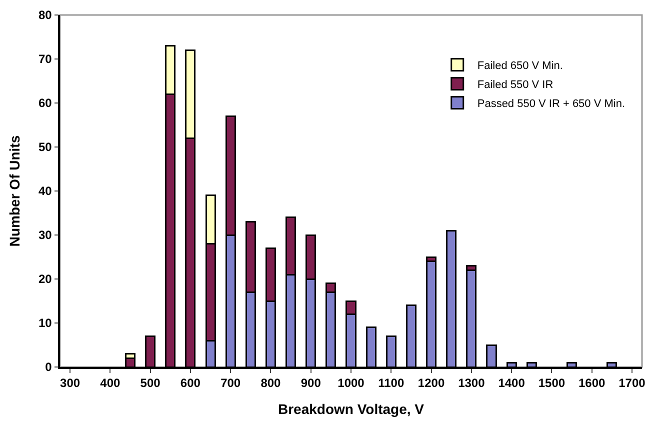  What do you see at coordinates (45, 103) in the screenshot?
I see `y-tick-label: 60` at bounding box center [45, 103].